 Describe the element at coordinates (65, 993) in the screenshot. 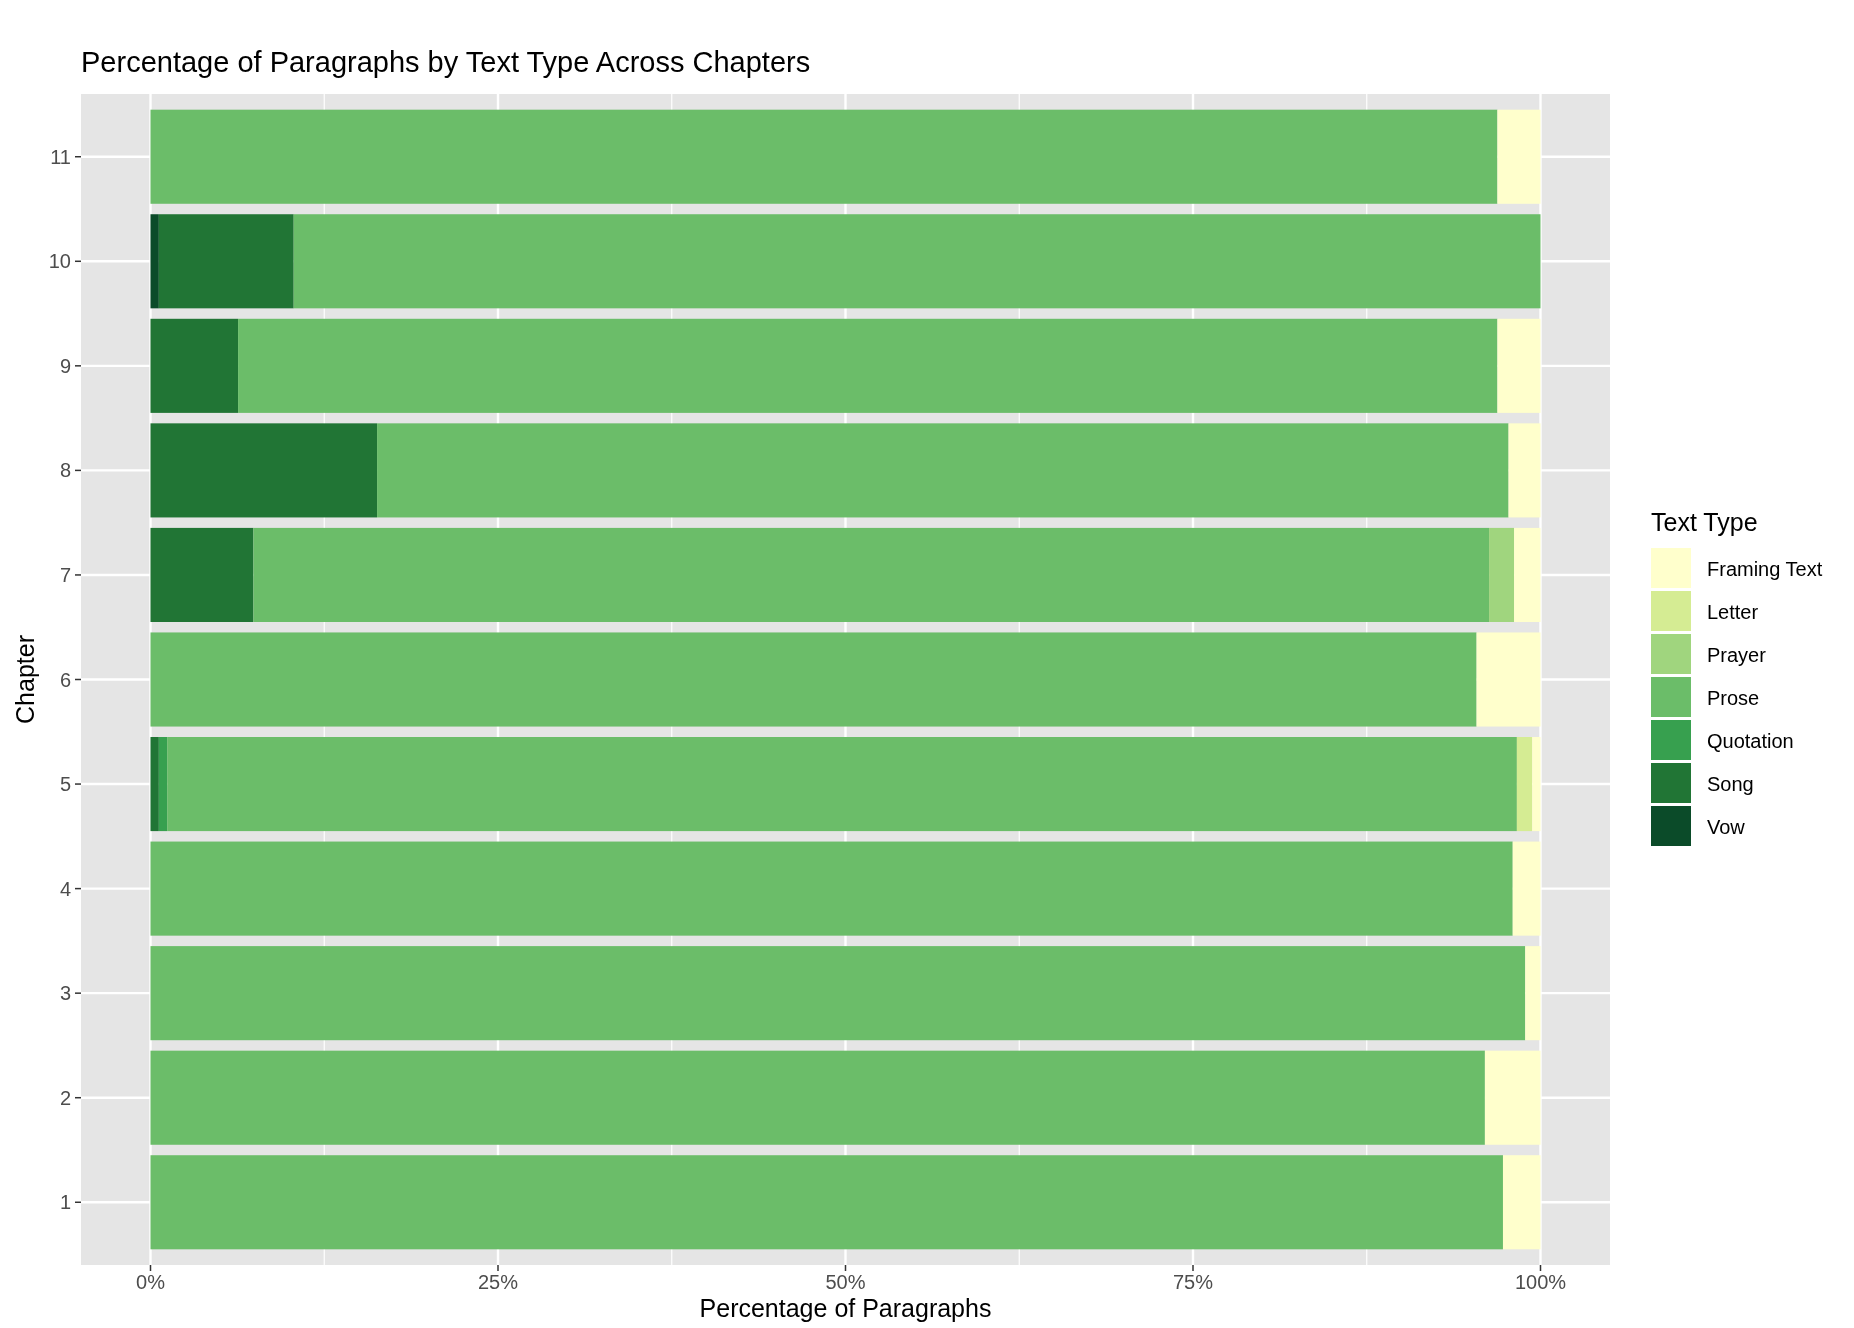

I see `y-tick-label: 3` at that location.